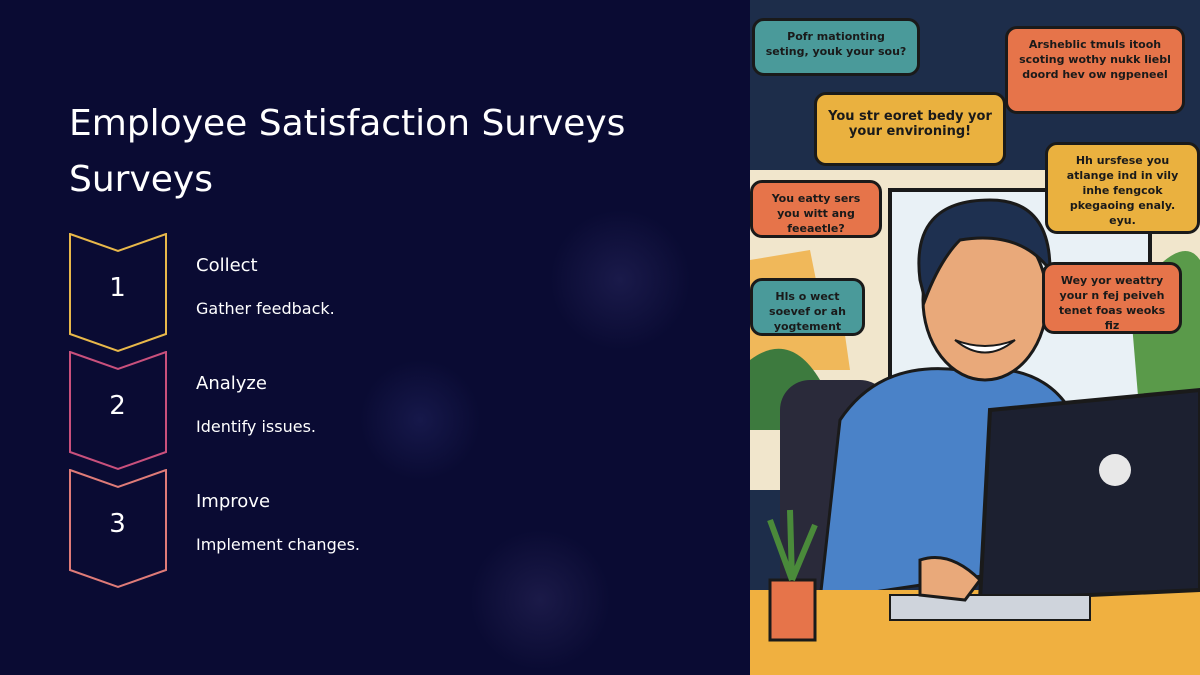 The height and width of the screenshot is (675, 1200). What do you see at coordinates (347, 151) in the screenshot?
I see `slide-title: Employee Satisfaction Surveys Surveys` at bounding box center [347, 151].